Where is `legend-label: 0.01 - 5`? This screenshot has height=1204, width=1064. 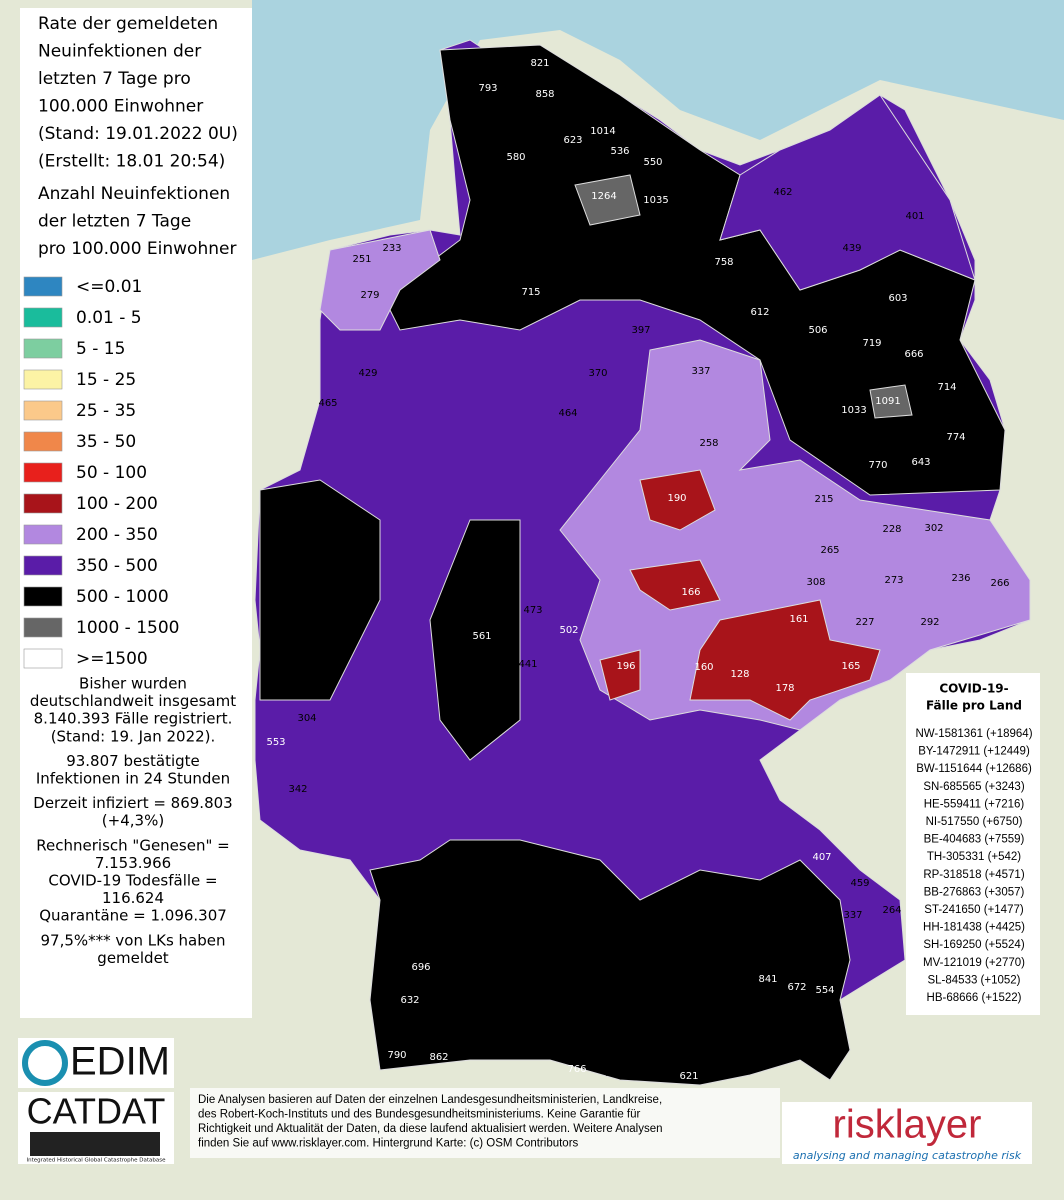 legend-label: 0.01 - 5 is located at coordinates (109, 318).